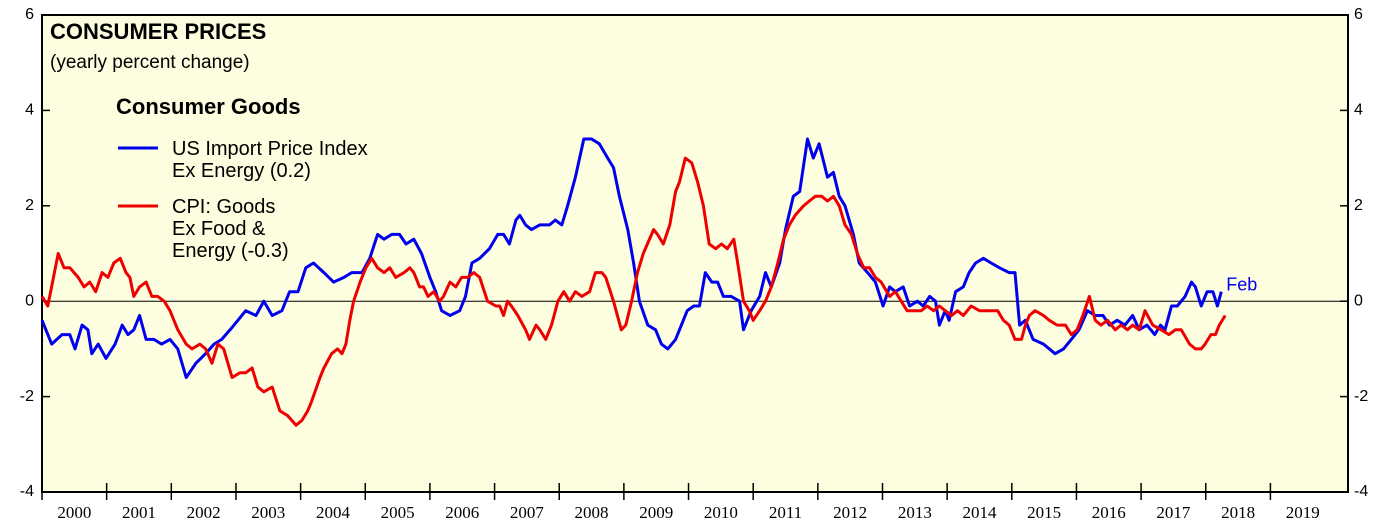 The image size is (1390, 529). What do you see at coordinates (1173, 512) in the screenshot?
I see `x-tick-label: 2017` at bounding box center [1173, 512].